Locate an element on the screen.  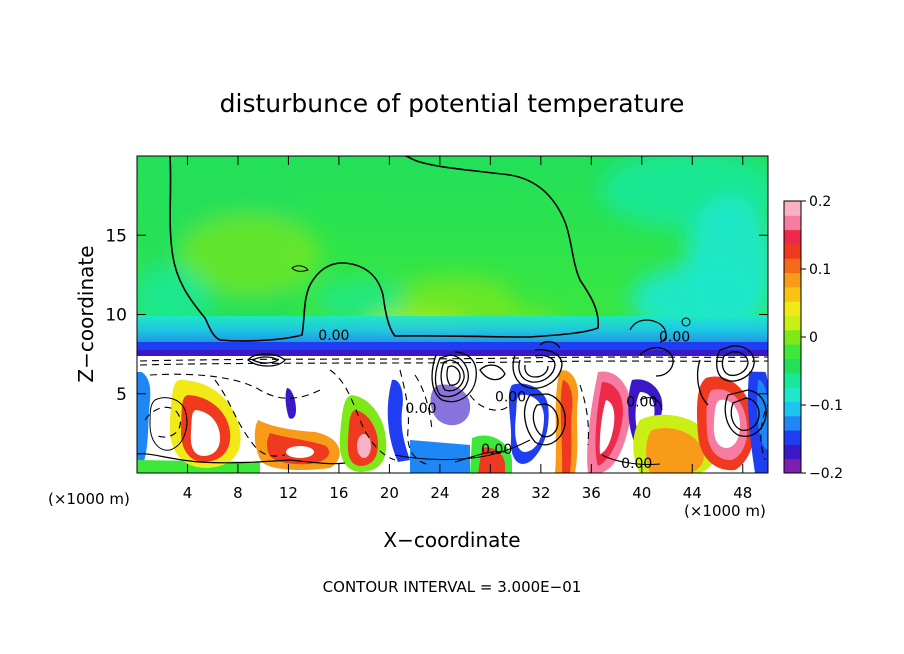
y-axis-label: Z−coordinate is located at coordinates (86, 313).